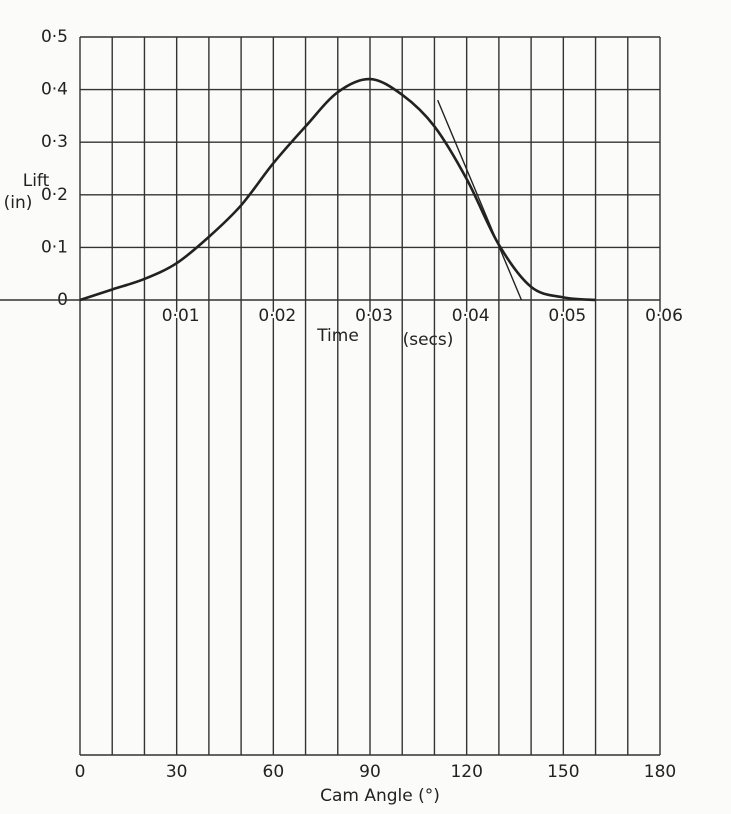 Image resolution: width=731 pixels, height=814 pixels. Describe the element at coordinates (80, 772) in the screenshot. I see `x-tick-label: 0` at that location.